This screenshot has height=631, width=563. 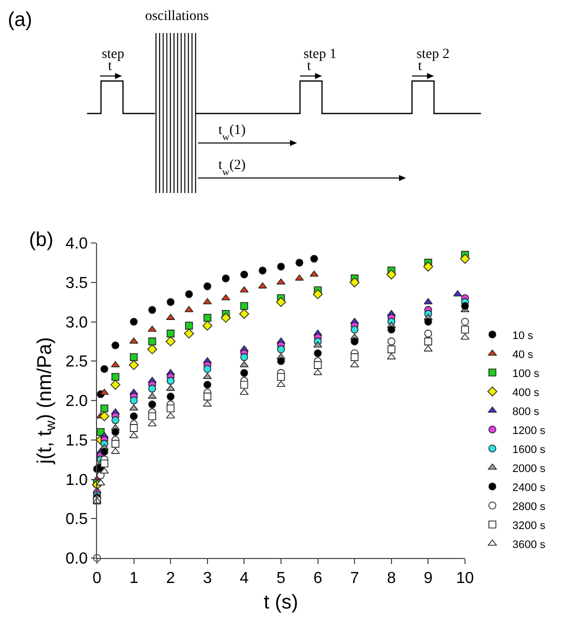 I want to click on legend-label: 2400 s, so click(x=529, y=488).